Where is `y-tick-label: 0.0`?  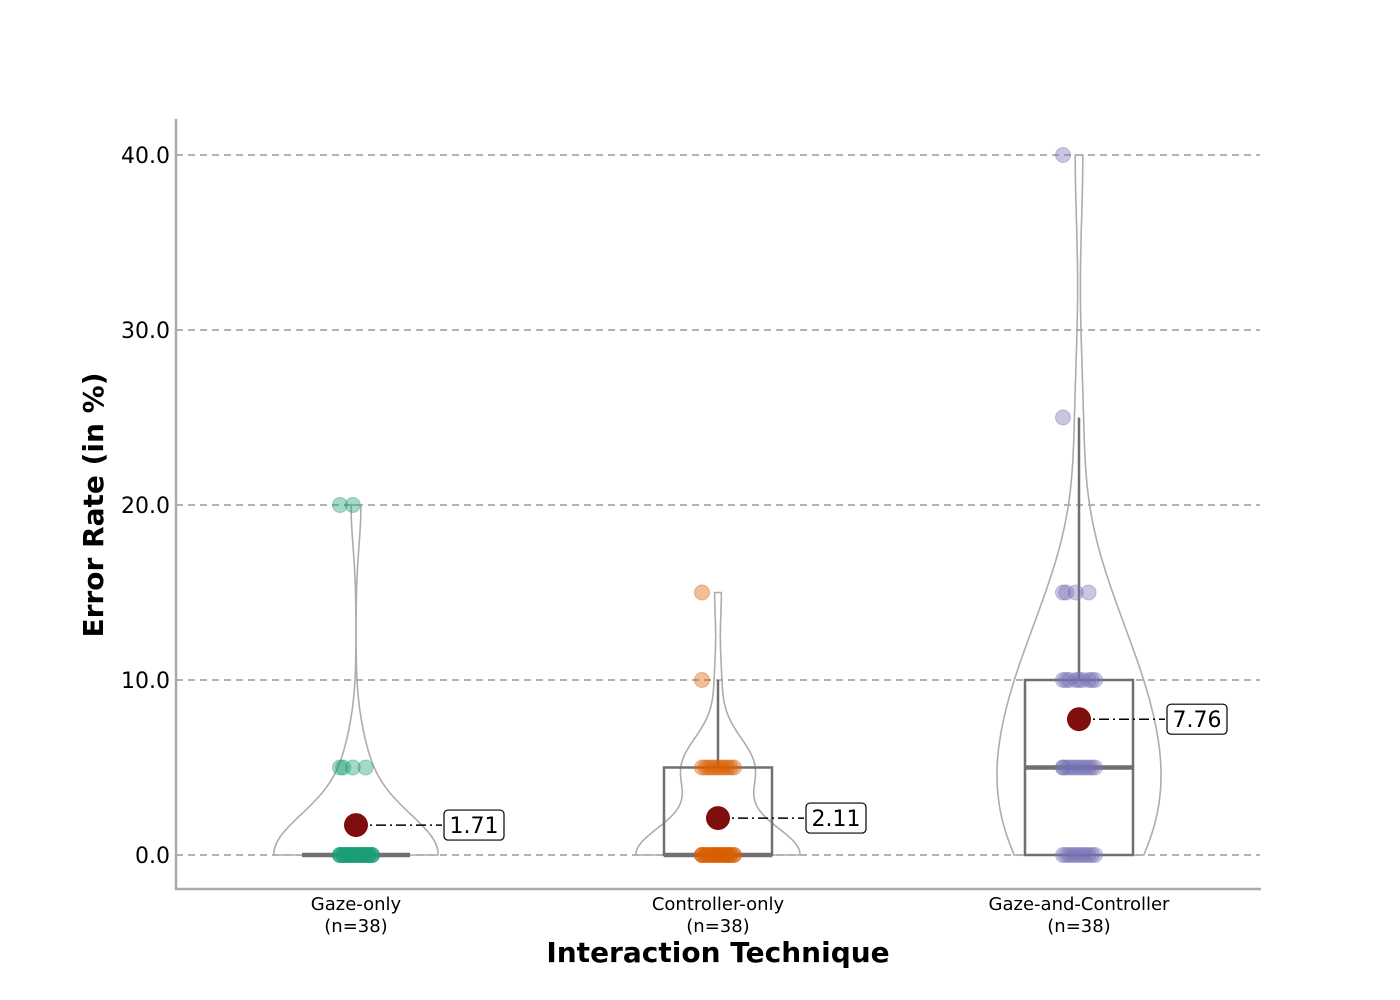
y-tick-label: 0.0 is located at coordinates (152, 856).